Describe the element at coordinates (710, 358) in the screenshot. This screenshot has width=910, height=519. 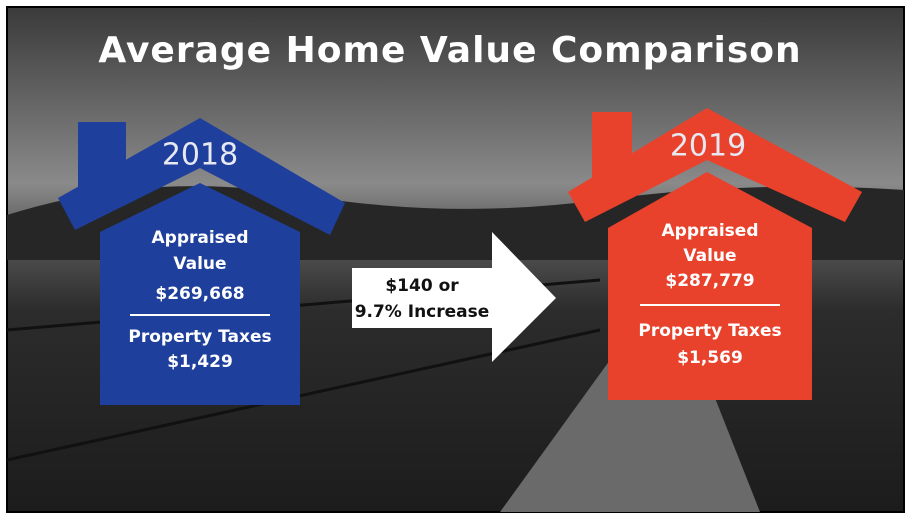
I see `value: $1,569` at that location.